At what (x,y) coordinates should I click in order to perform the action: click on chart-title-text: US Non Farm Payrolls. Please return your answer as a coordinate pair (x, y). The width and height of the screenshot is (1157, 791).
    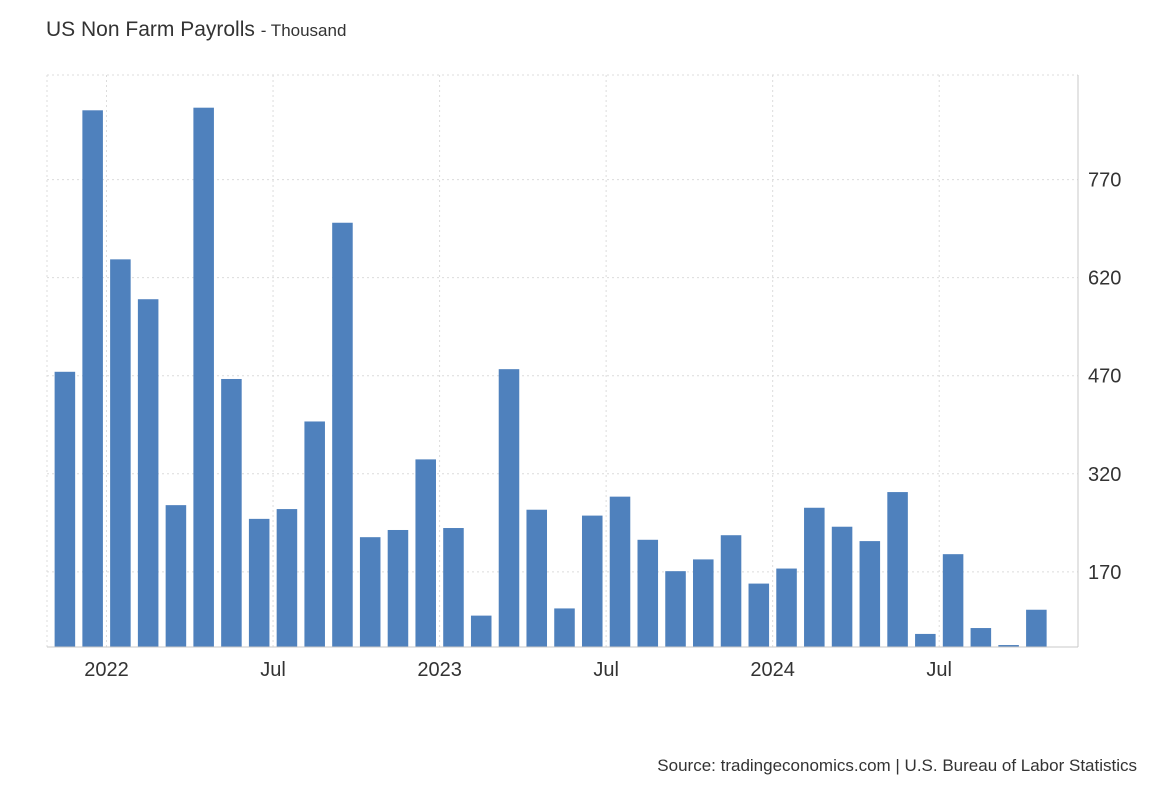
    Looking at the image, I should click on (150, 29).